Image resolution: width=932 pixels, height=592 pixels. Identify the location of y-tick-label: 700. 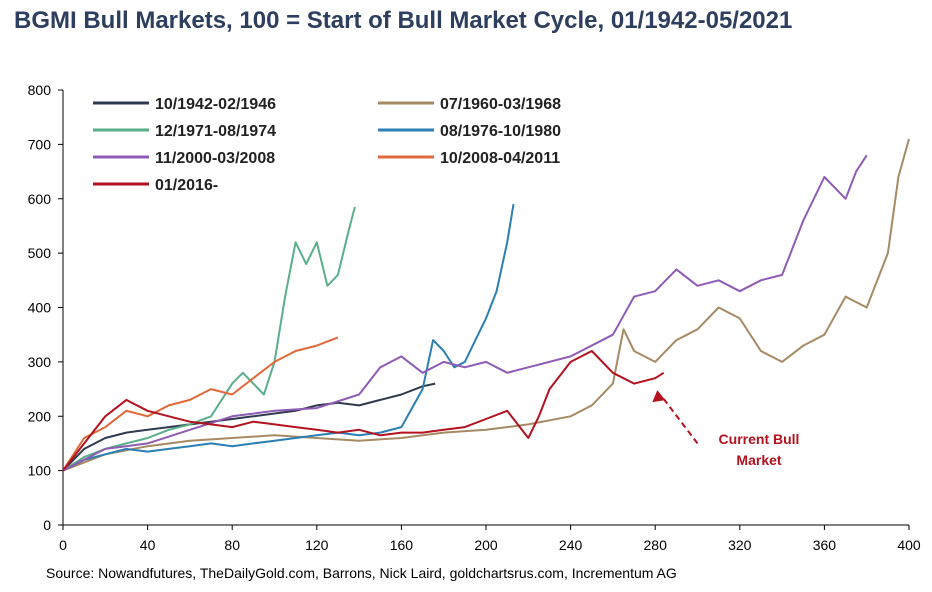
(40, 144).